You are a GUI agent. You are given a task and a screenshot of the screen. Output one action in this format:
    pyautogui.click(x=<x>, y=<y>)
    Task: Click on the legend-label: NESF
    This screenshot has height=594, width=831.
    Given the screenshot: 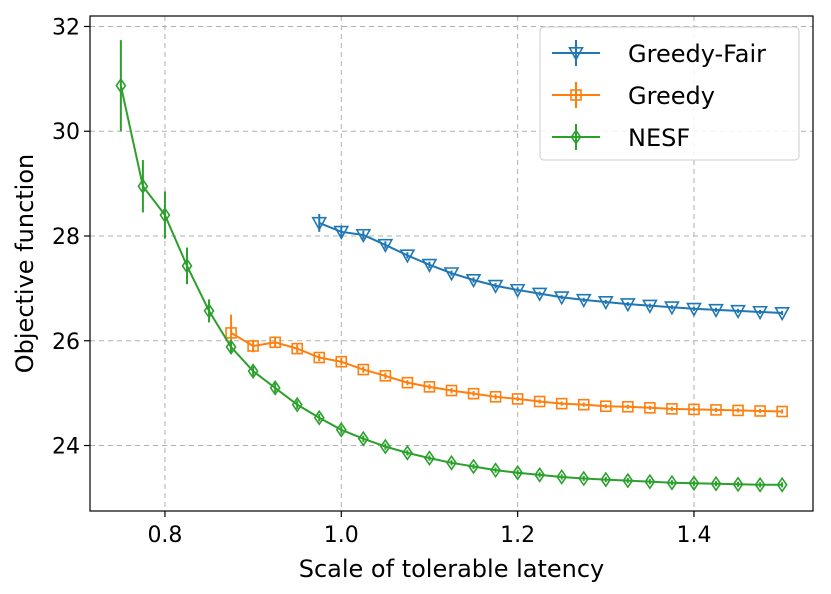 What is the action you would take?
    pyautogui.click(x=659, y=138)
    